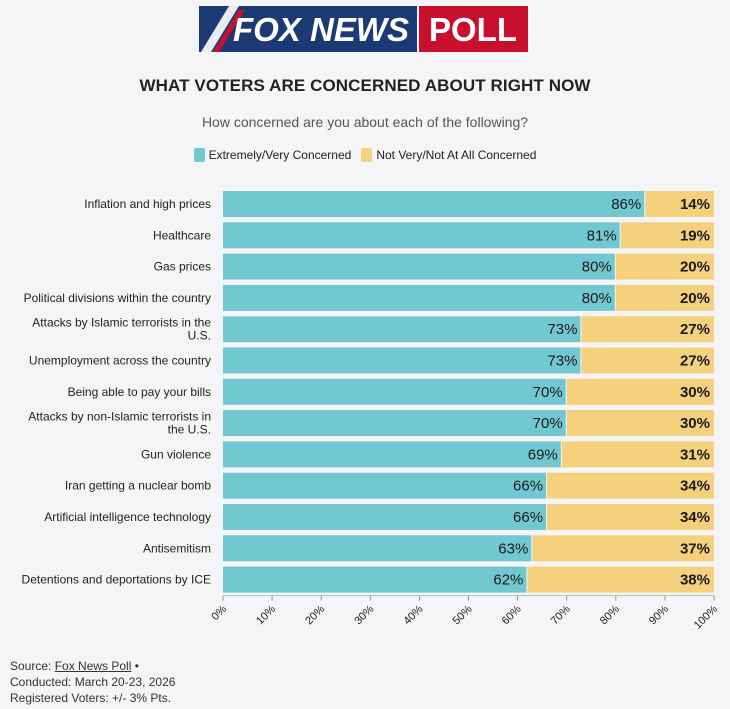 Image resolution: width=730 pixels, height=709 pixels. Describe the element at coordinates (364, 615) in the screenshot. I see `x-tick-label: 30%` at that location.